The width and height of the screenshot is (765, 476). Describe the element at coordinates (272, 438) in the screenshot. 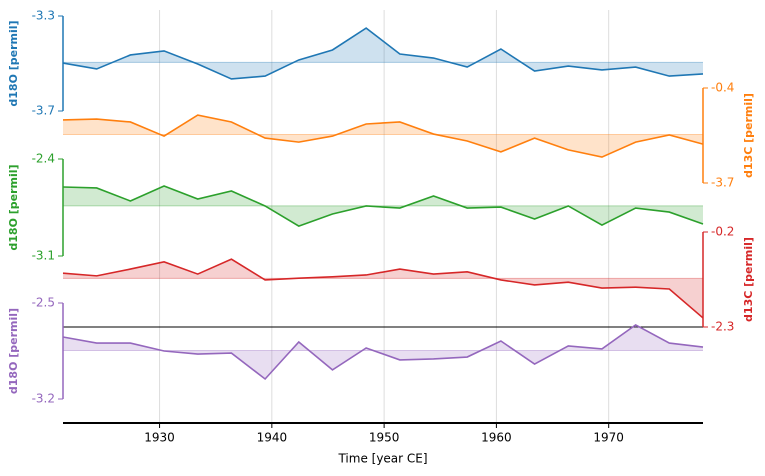

I see `x-tick-label: 1940` at that location.